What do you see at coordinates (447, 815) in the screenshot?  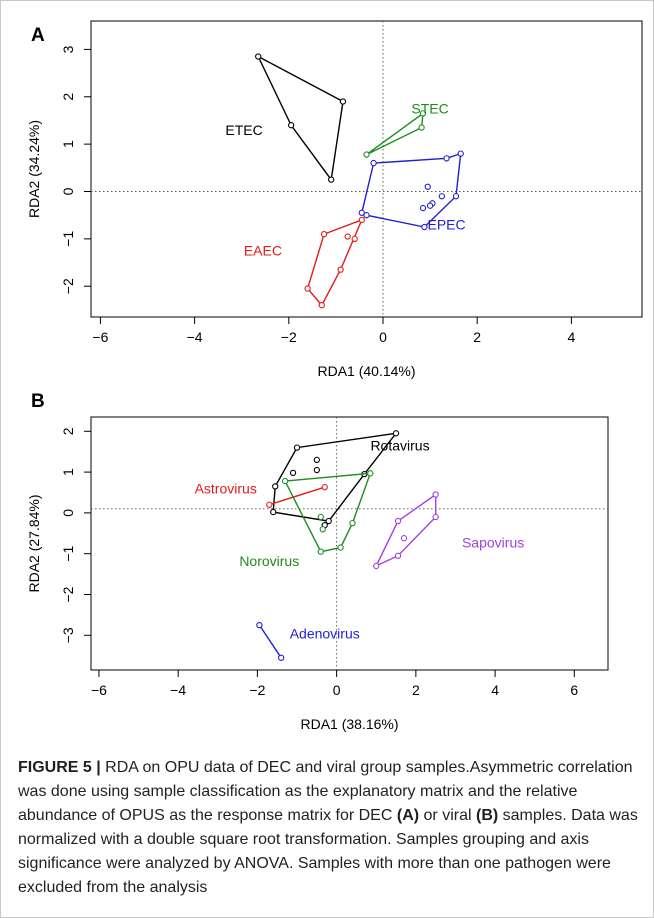 I see `caption-text-2: or viral` at bounding box center [447, 815].